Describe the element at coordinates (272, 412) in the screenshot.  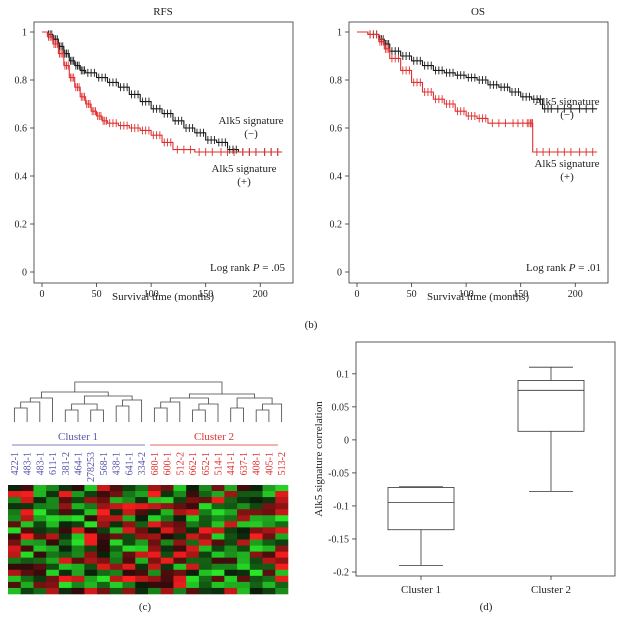
I see `dendrogram-link` at that location.